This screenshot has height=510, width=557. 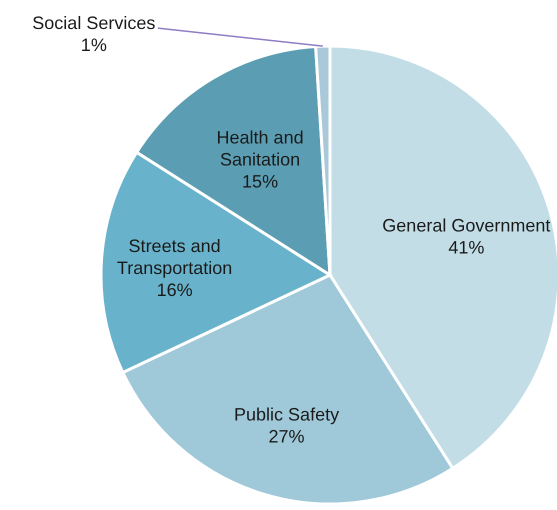 What do you see at coordinates (286, 436) in the screenshot?
I see `data-label: 27%` at bounding box center [286, 436].